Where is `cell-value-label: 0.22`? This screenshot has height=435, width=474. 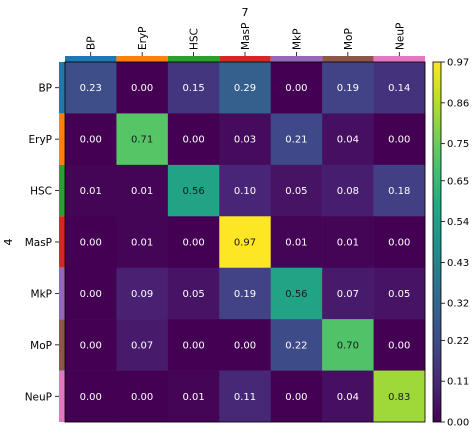
cell-value-label: 0.22 is located at coordinates (296, 345).